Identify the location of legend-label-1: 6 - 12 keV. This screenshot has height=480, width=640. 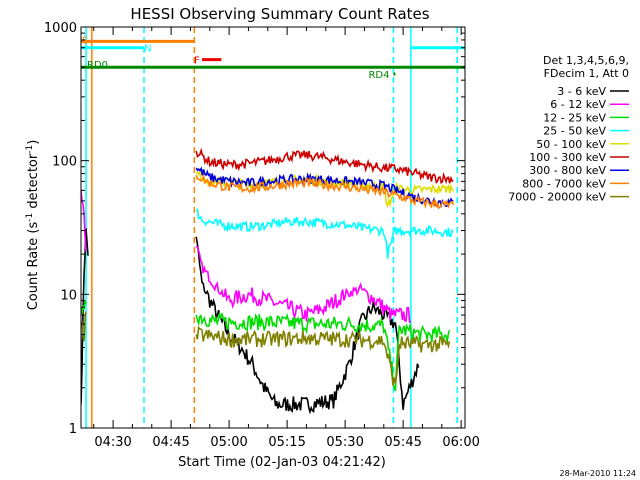
(578, 104).